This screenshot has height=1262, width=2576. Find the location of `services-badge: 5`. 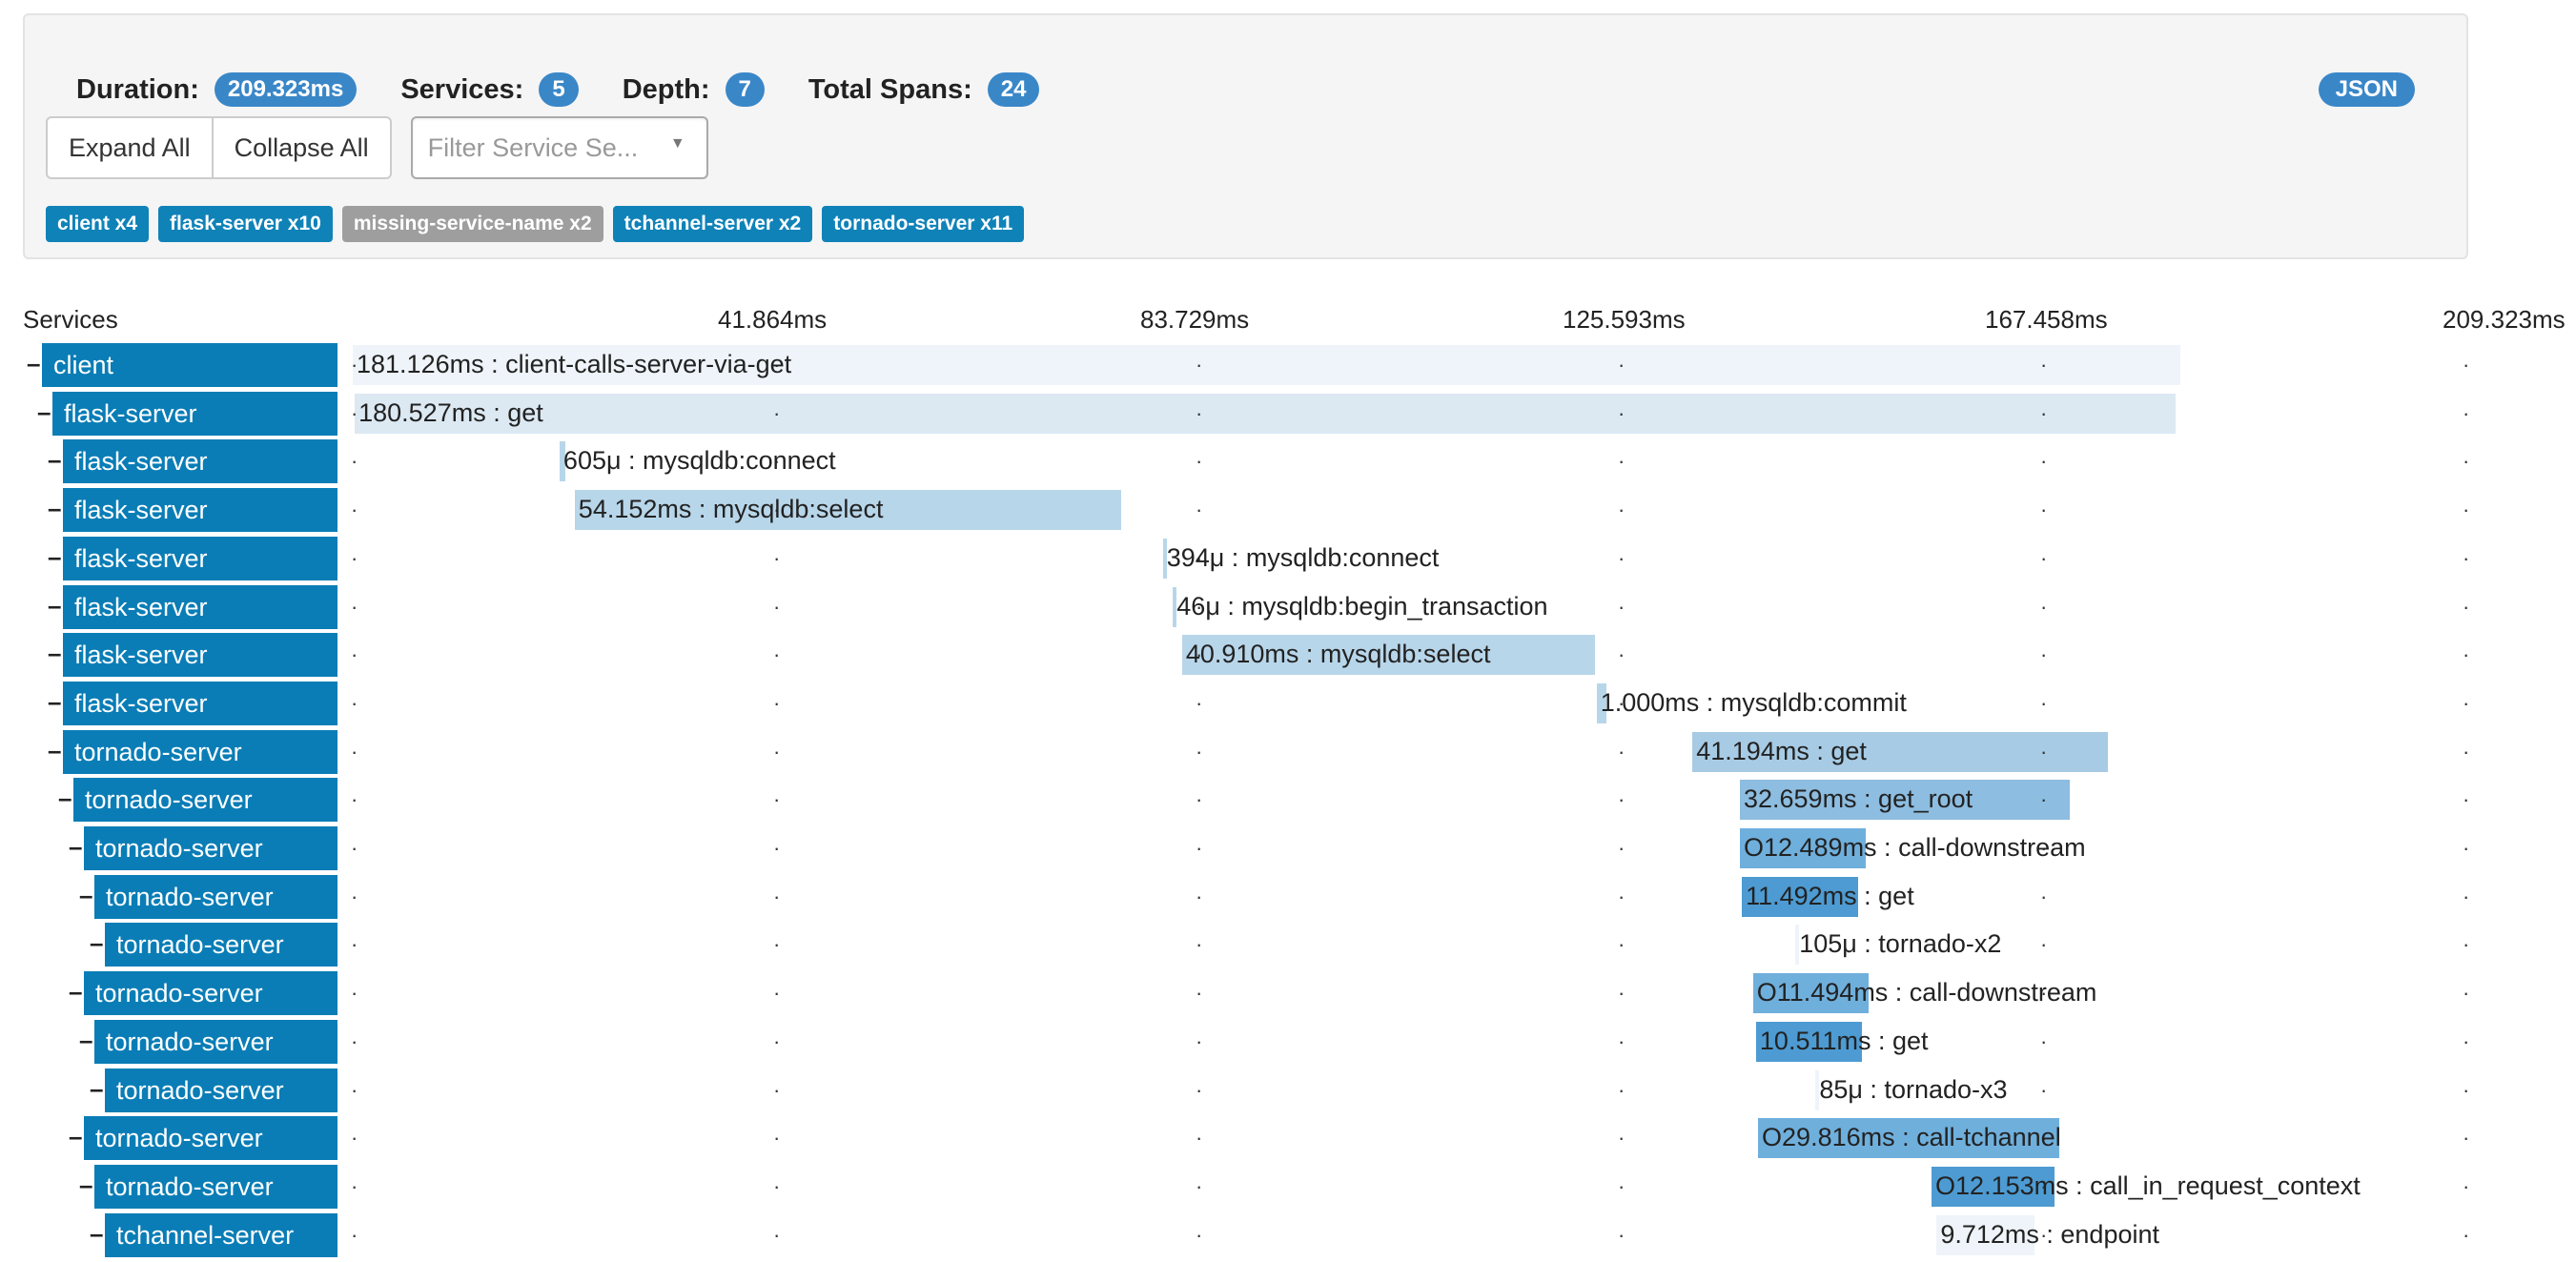

services-badge: 5 is located at coordinates (559, 89).